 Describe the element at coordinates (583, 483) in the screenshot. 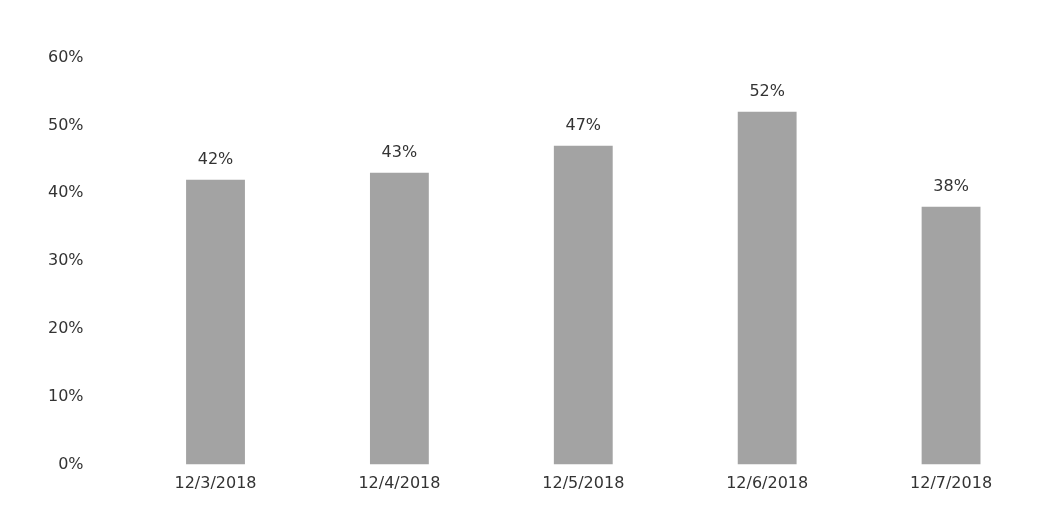

I see `x-tick-label: 12/5/2018` at that location.